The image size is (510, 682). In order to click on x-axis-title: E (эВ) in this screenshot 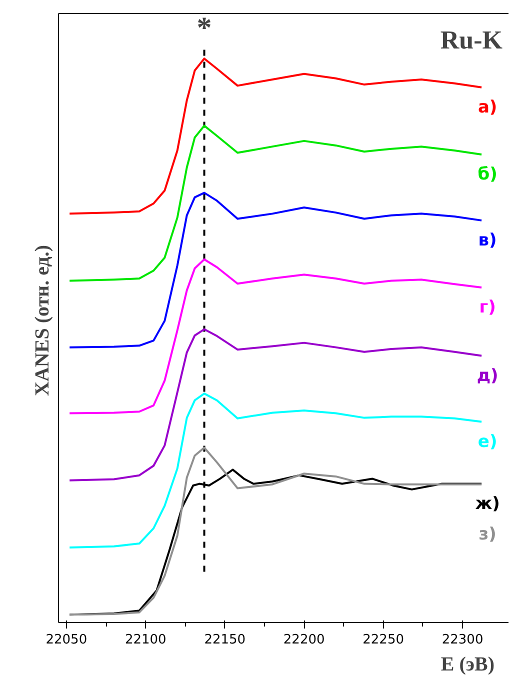, I will do `click(467, 665)`.